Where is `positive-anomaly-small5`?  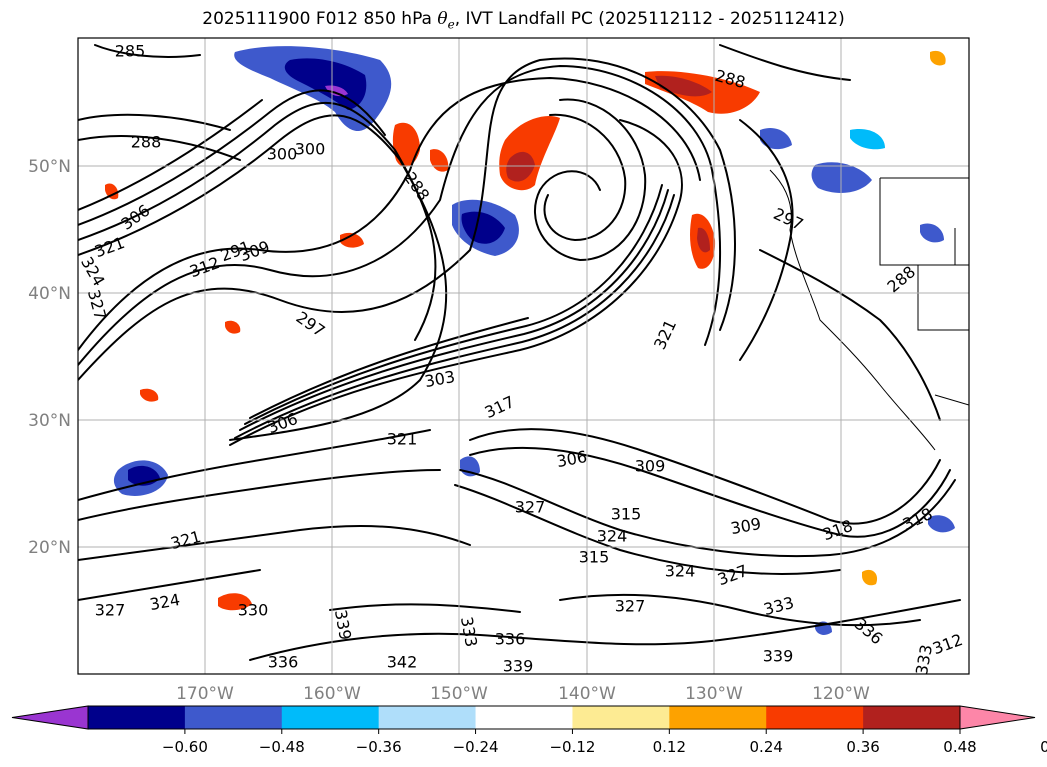 positive-anomaly-small5 is located at coordinates (233, 327).